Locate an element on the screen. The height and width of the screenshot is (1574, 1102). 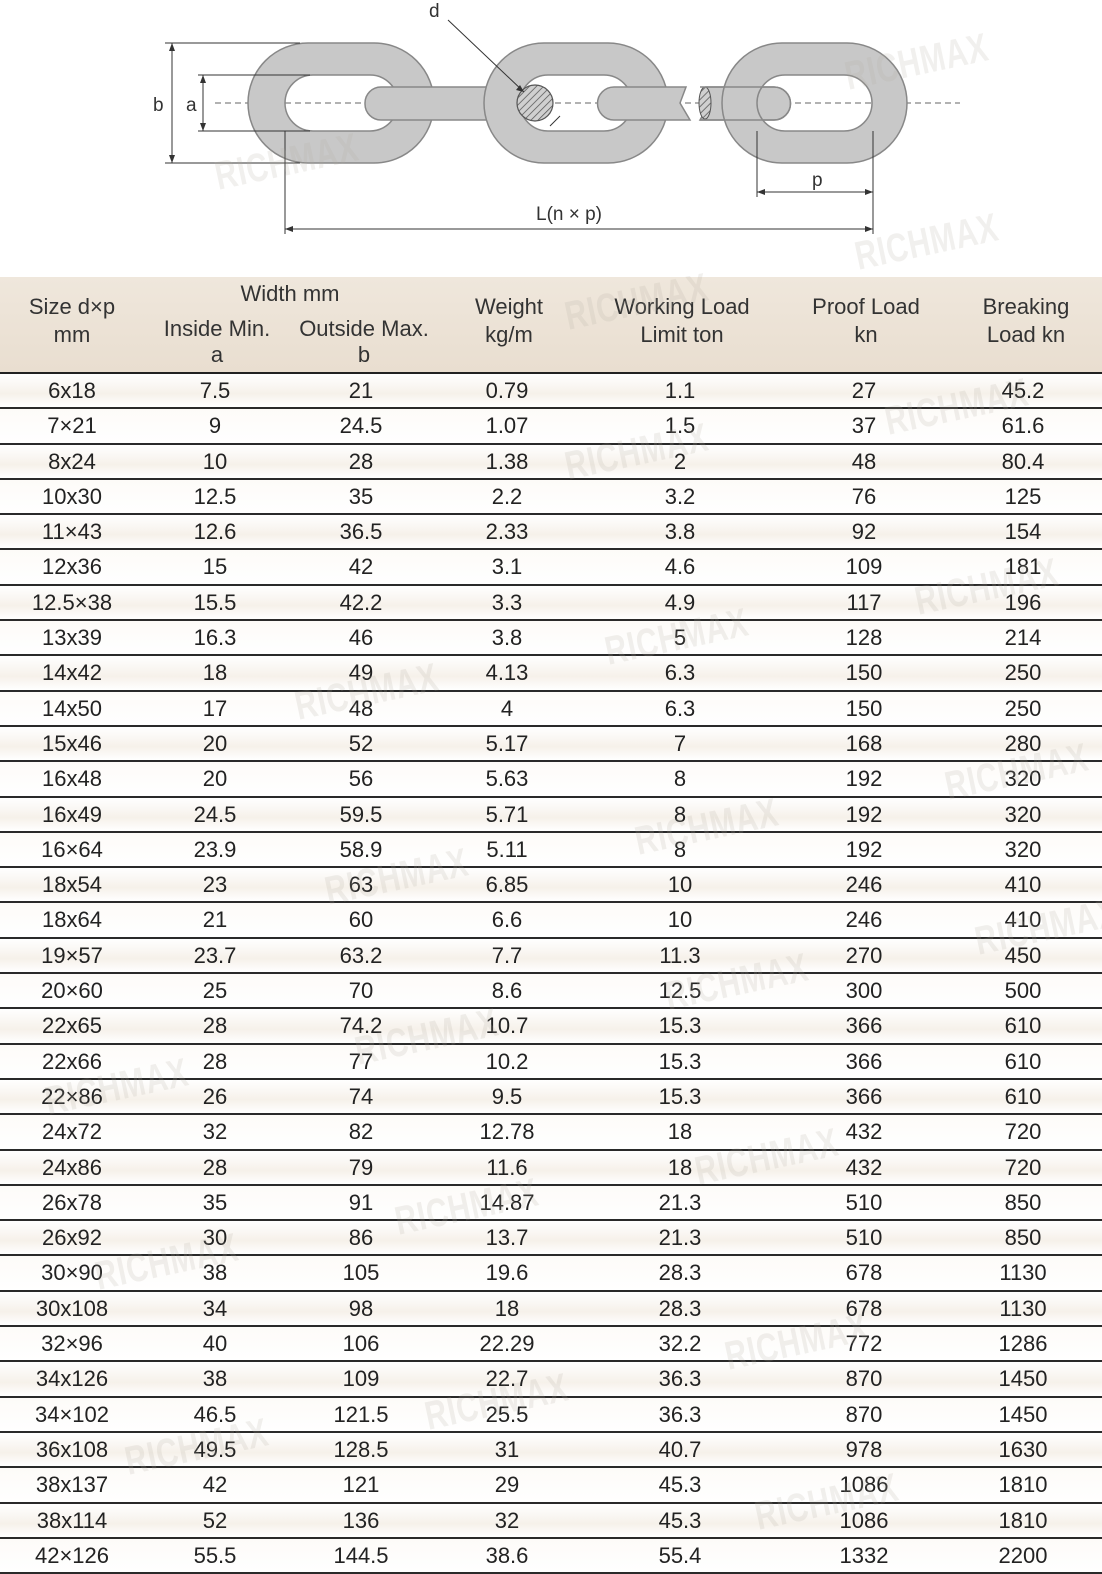
cell-size: 18x64 is located at coordinates (72, 920).